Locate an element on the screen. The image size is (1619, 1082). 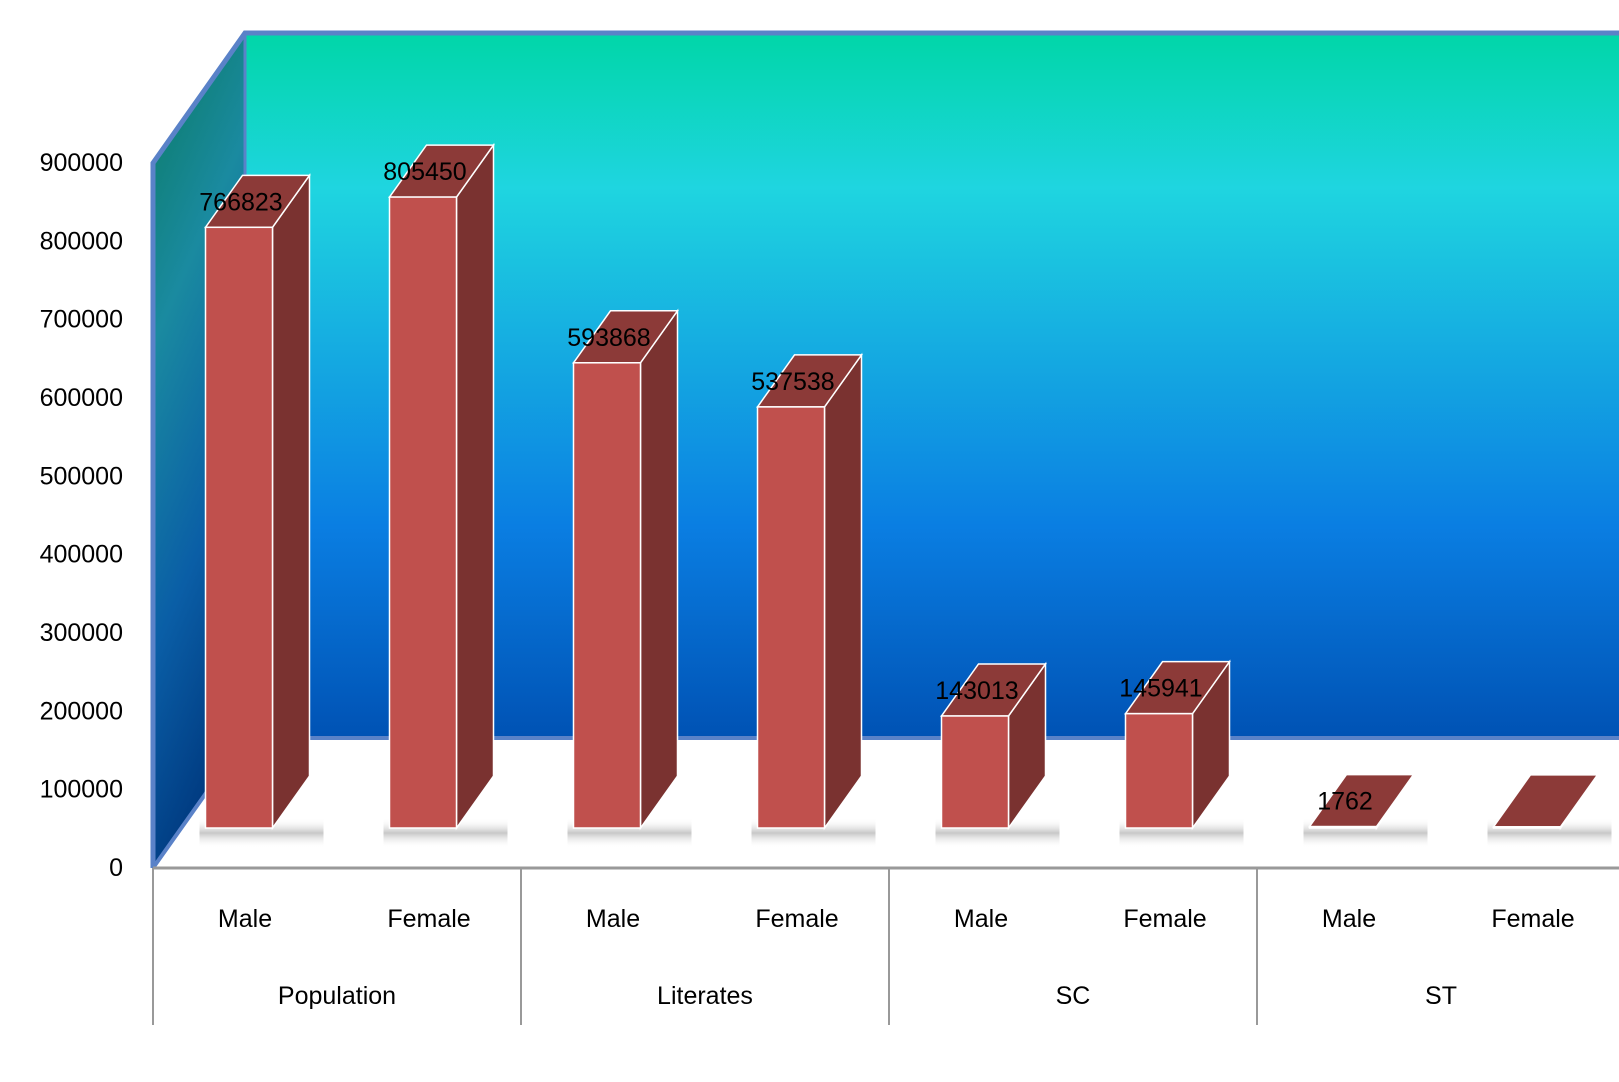
data-label: 143013 is located at coordinates (976, 691).